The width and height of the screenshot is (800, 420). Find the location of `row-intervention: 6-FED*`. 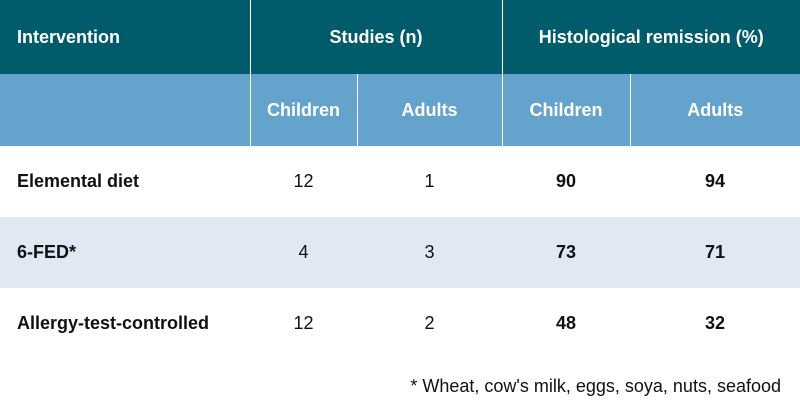

row-intervention: 6-FED* is located at coordinates (125, 252).